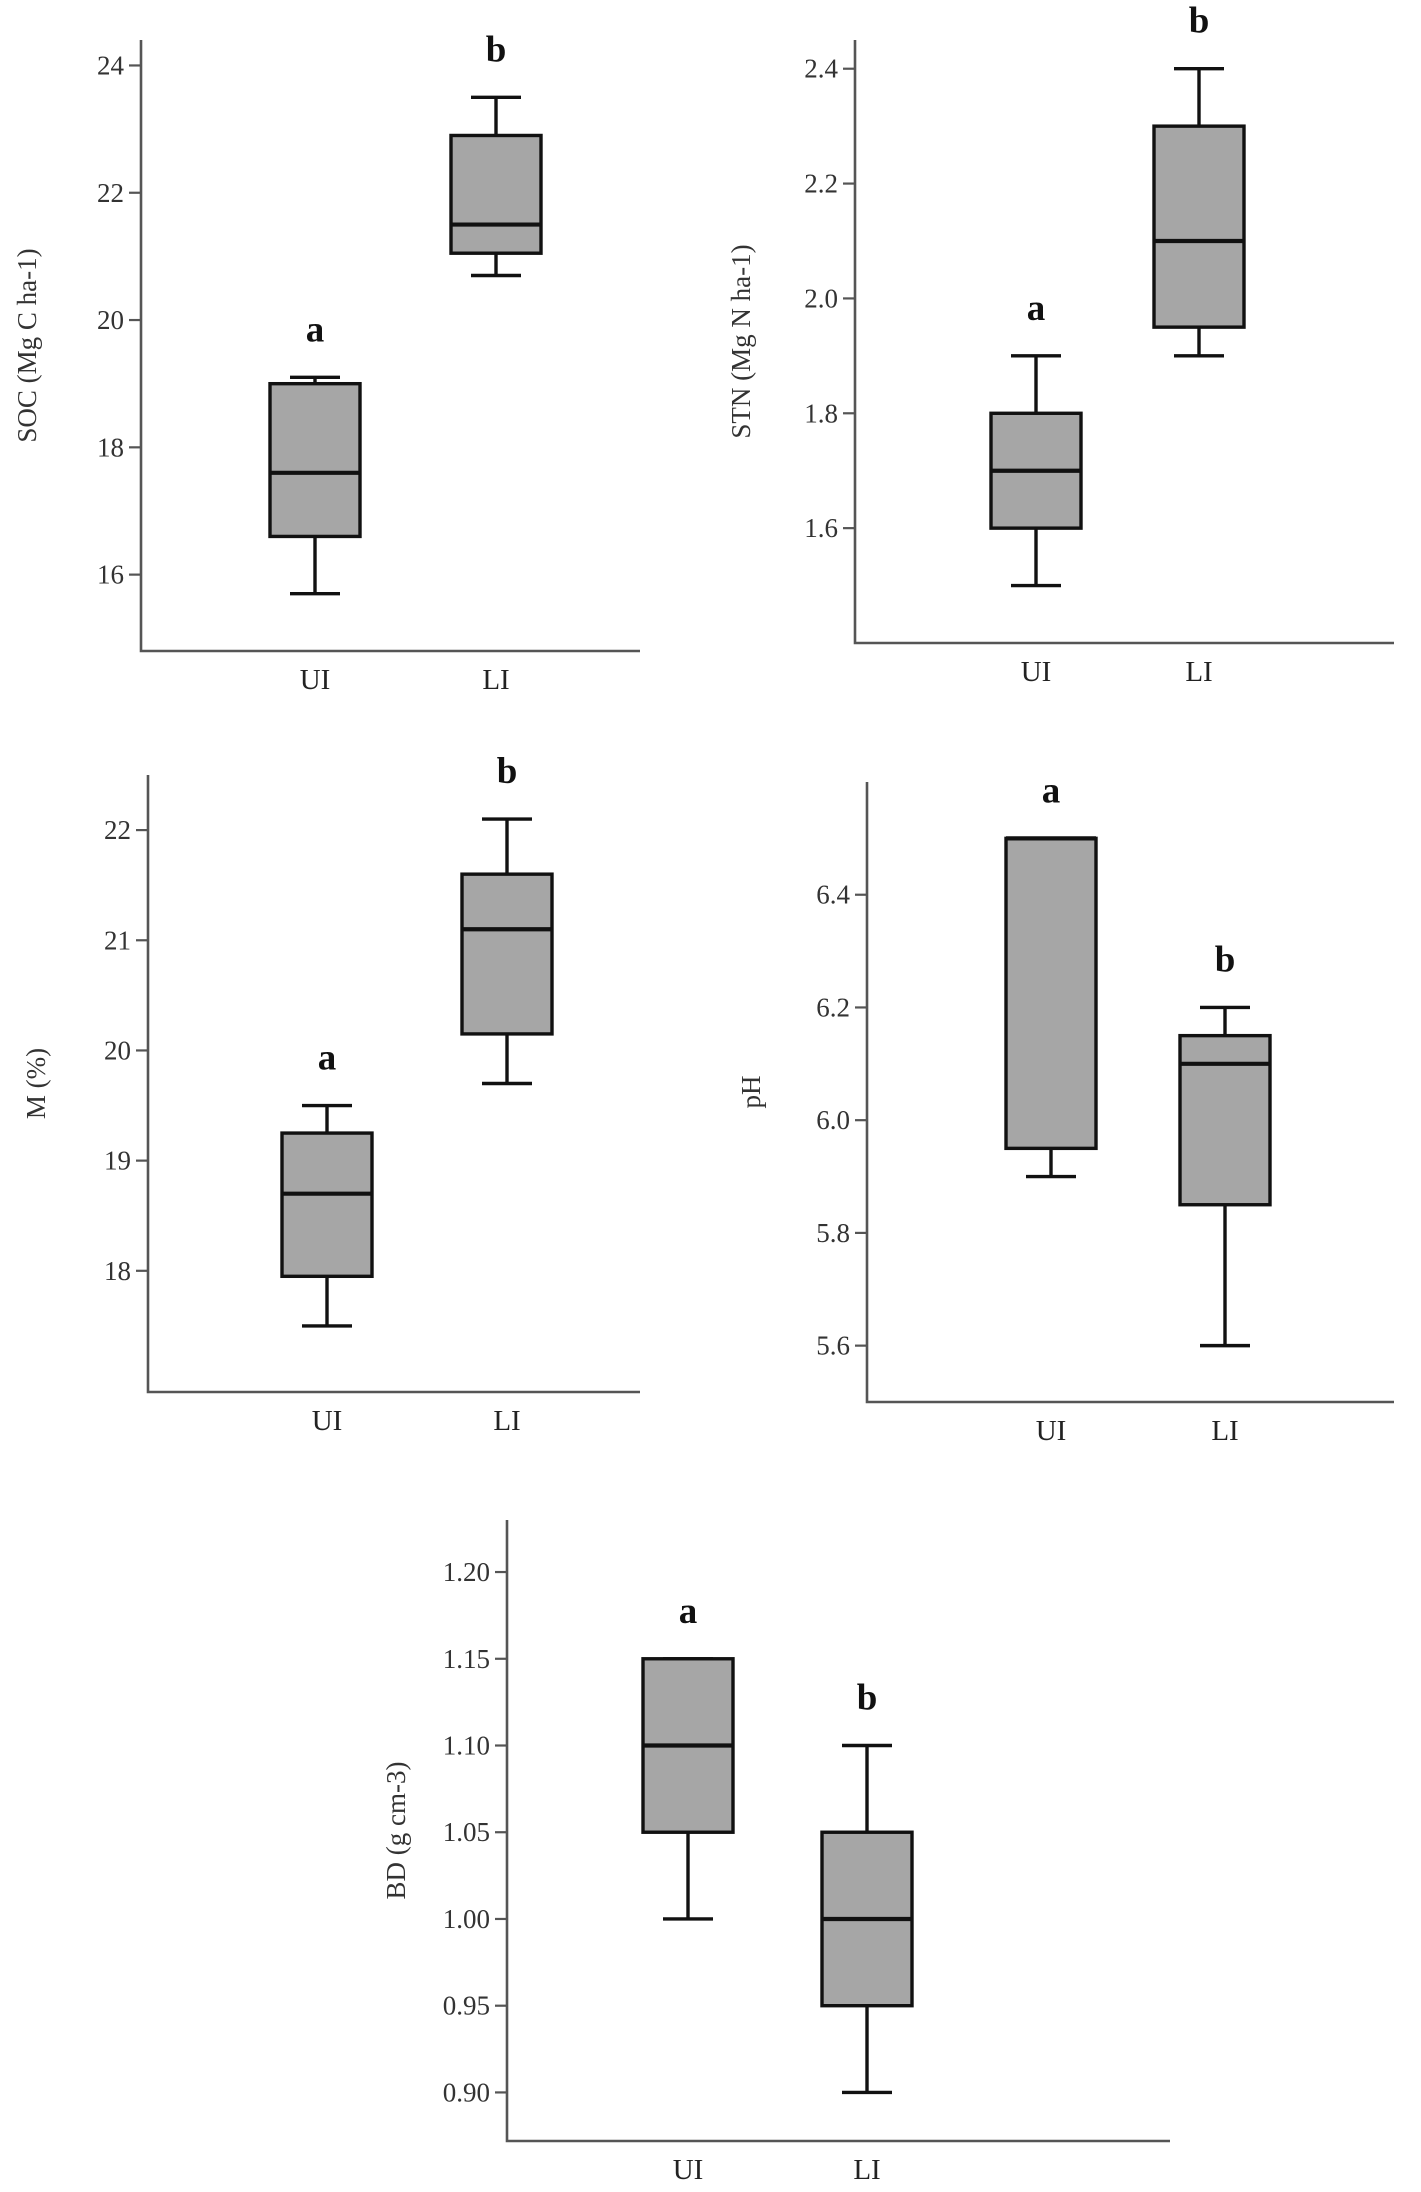 The width and height of the screenshot is (1421, 2192). What do you see at coordinates (110, 575) in the screenshot?
I see `y-tick-label: 16` at bounding box center [110, 575].